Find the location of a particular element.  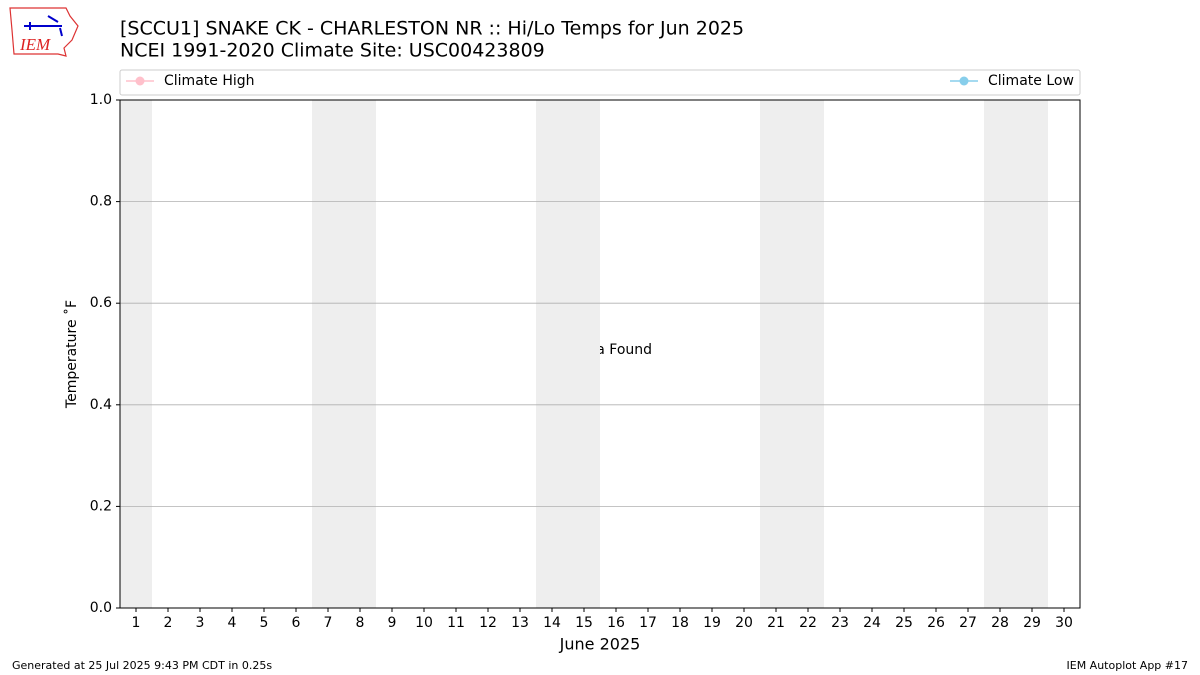

x-tick-label: 30 is located at coordinates (1064, 623).